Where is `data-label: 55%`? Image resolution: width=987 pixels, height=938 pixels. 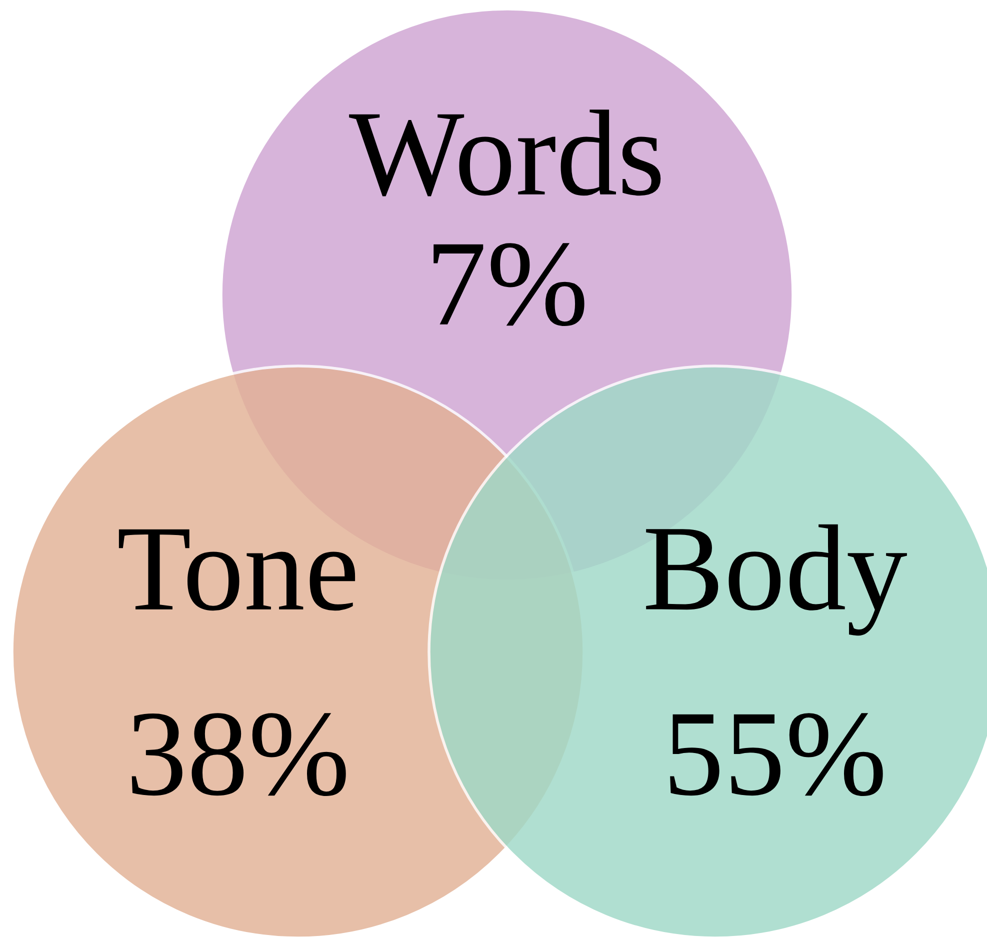 data-label: 55% is located at coordinates (776, 754).